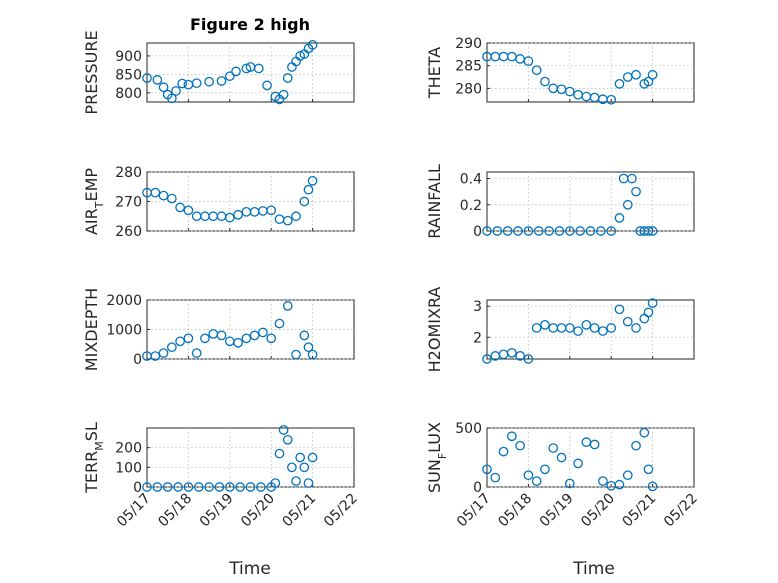 The image size is (778, 583). I want to click on y-tick-label: 2000, so click(124, 301).